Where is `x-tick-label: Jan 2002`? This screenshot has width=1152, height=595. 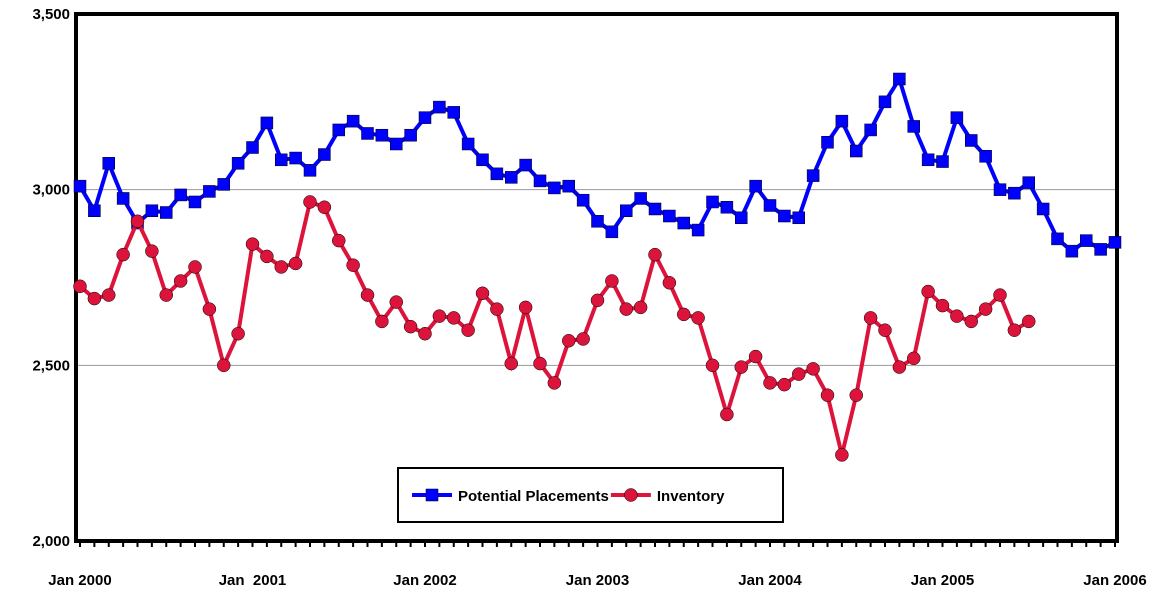 x-tick-label: Jan 2002 is located at coordinates (424, 580).